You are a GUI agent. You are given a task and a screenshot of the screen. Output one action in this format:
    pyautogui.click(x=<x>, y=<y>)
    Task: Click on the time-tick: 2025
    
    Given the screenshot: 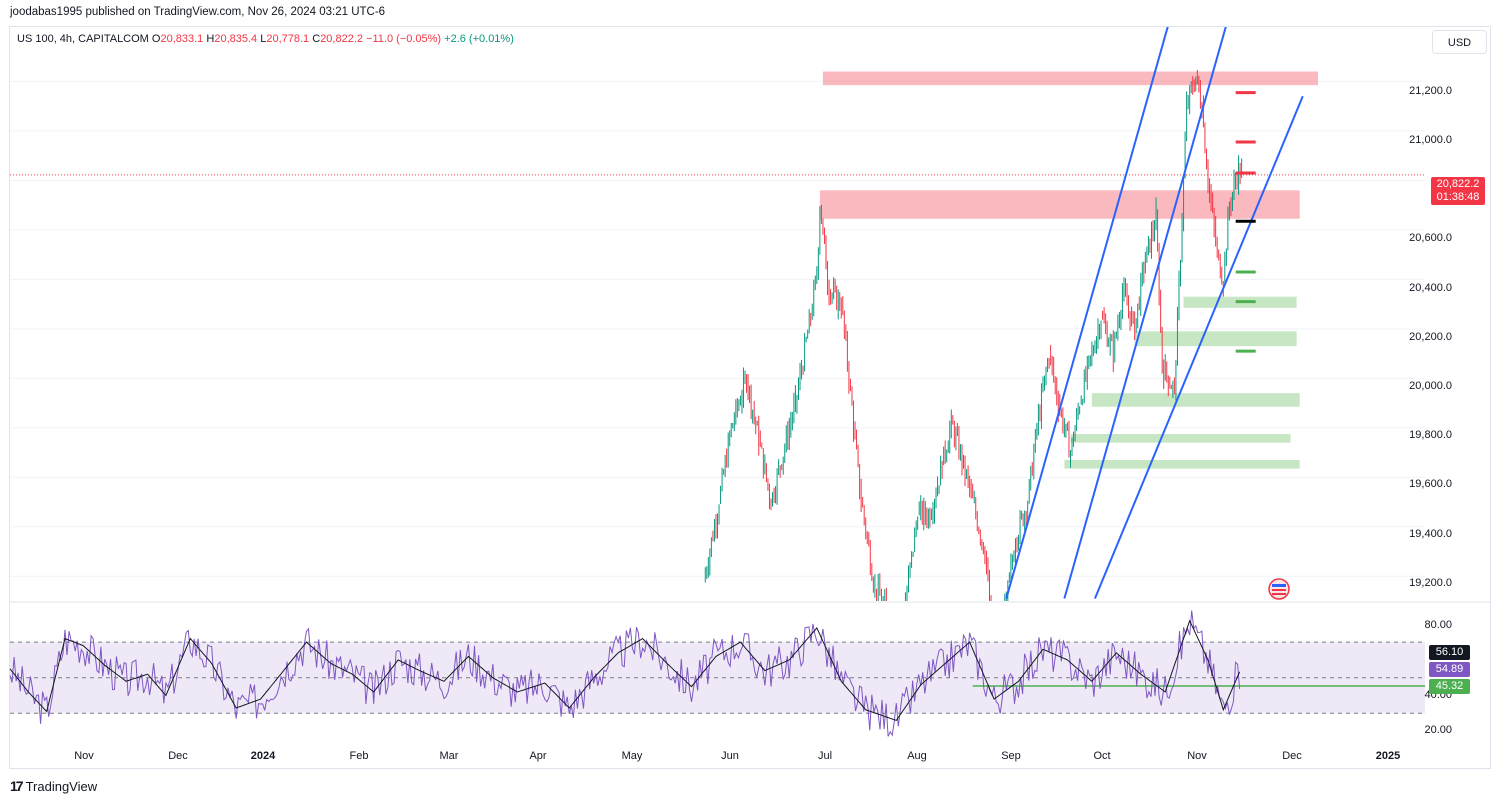 What is the action you would take?
    pyautogui.click(x=1388, y=756)
    